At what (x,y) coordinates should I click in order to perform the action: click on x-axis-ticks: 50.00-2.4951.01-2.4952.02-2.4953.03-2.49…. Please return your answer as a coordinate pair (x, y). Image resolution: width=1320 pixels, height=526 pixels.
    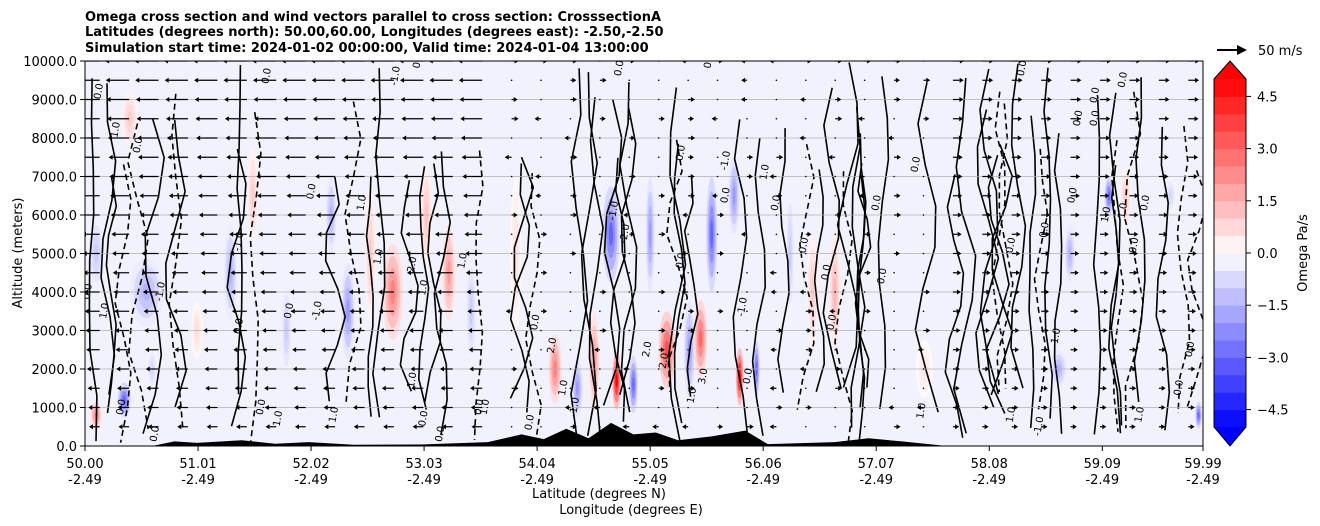
    Looking at the image, I should click on (644, 467).